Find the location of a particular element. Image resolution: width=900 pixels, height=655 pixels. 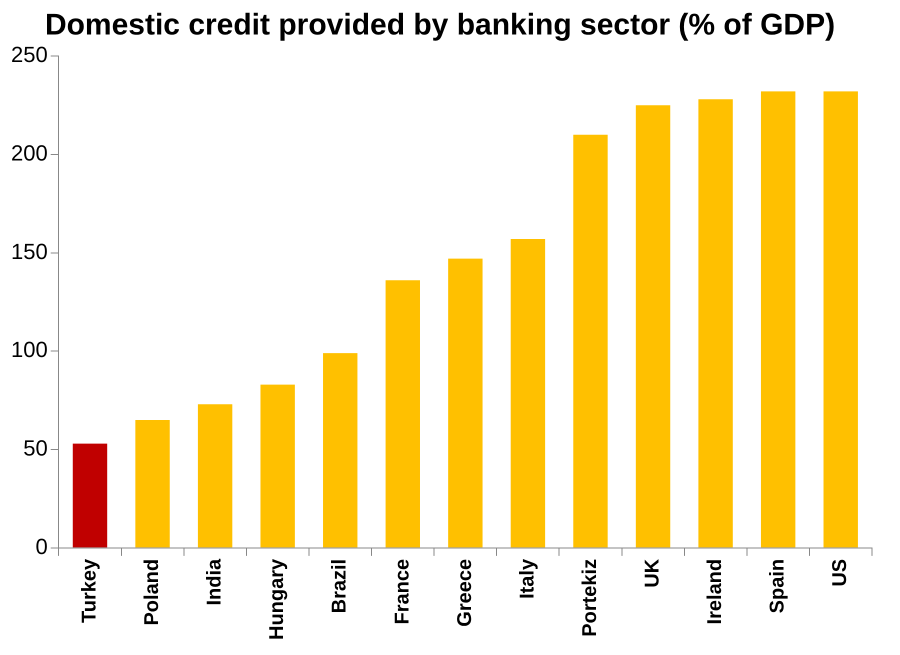

x-tick-label: Turkey is located at coordinates (89, 590).